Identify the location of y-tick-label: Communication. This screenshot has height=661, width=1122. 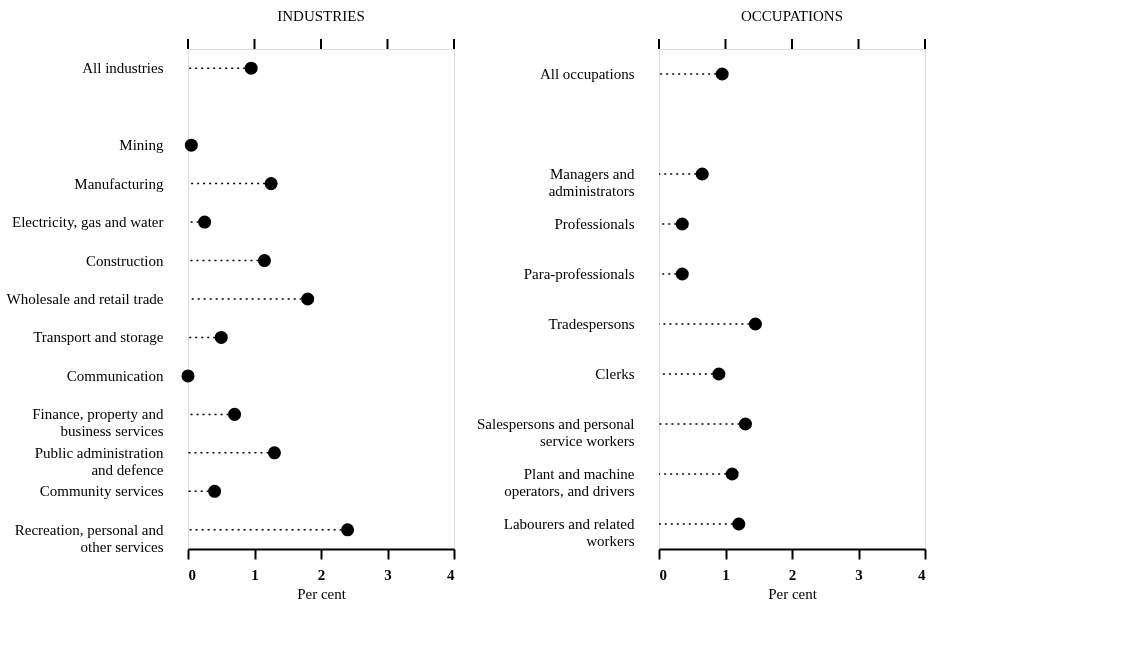
(115, 375).